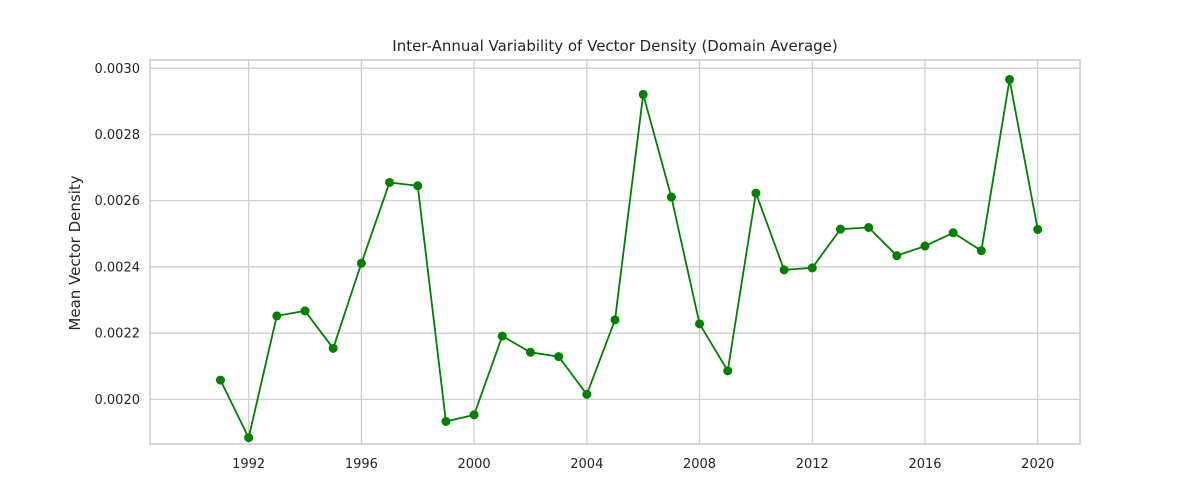  What do you see at coordinates (361, 464) in the screenshot?
I see `x-tick-label: 1996` at bounding box center [361, 464].